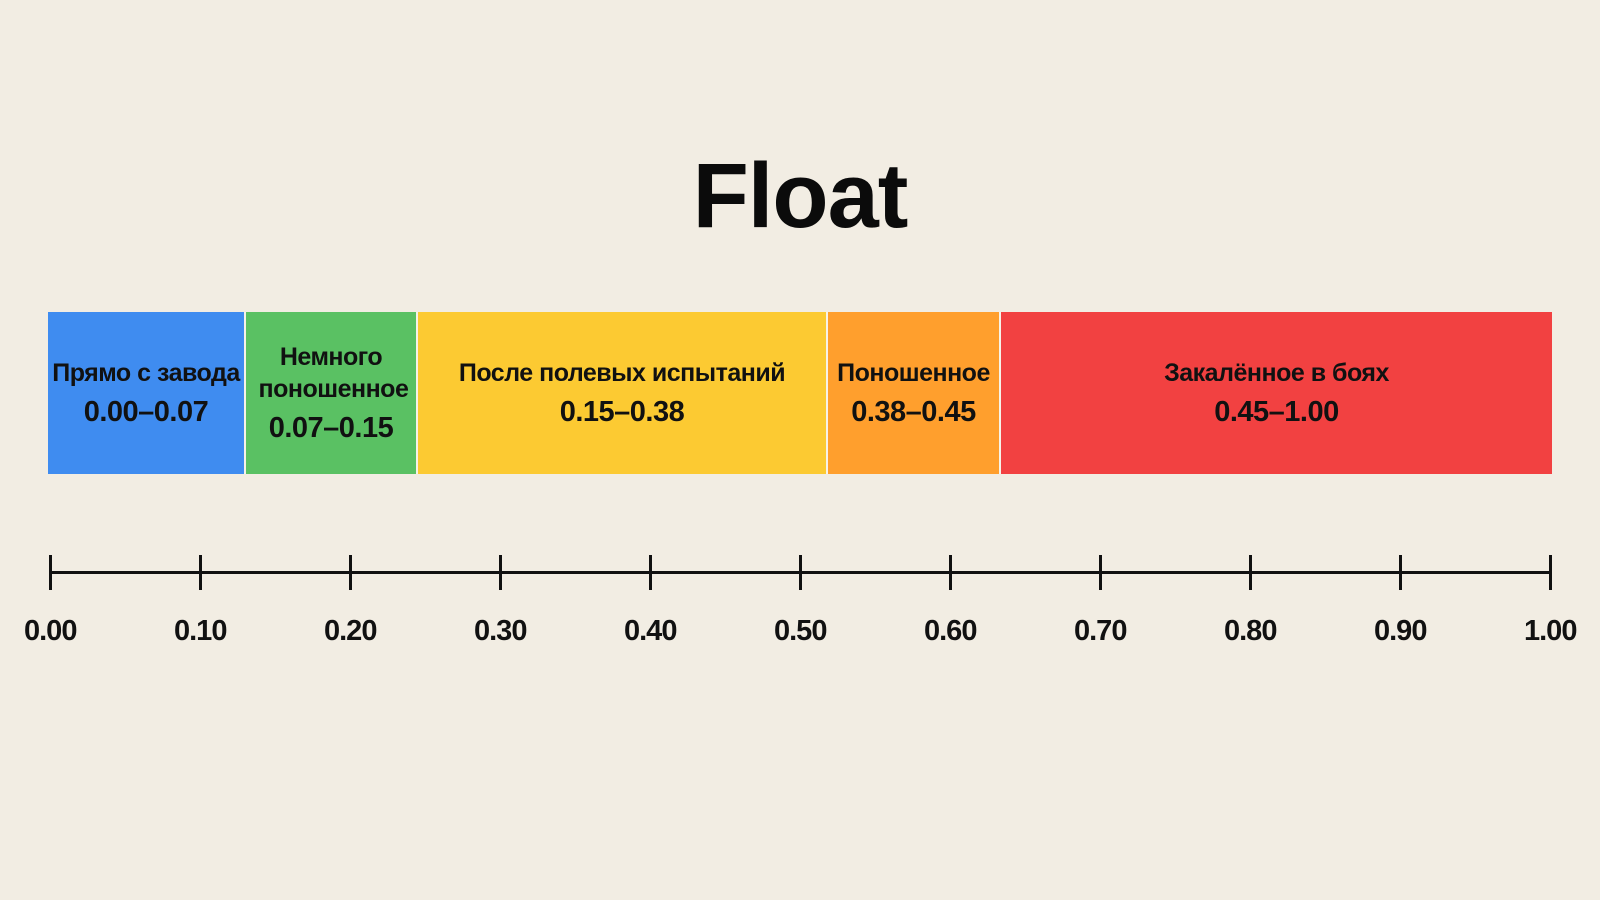 The image size is (1600, 900). I want to click on segment-well-worn: Поношенное 0.38–0.45, so click(912, 393).